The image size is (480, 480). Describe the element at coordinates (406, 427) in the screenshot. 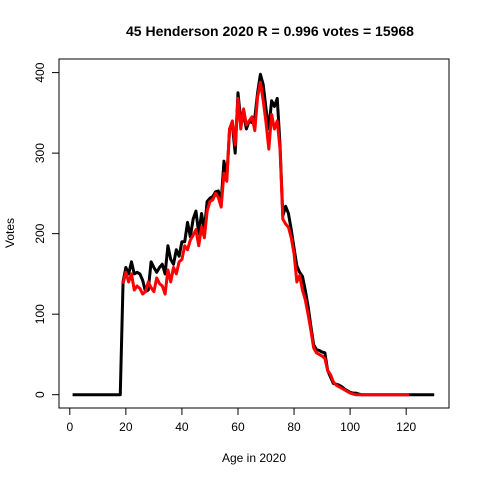

I see `x-tick-label: 120` at that location.